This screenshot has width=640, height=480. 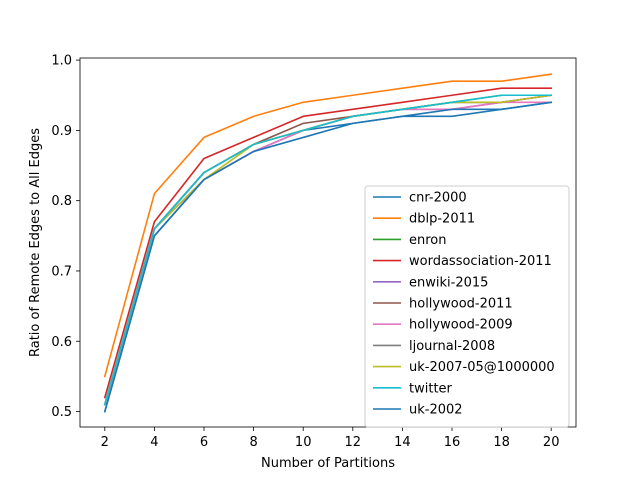 What do you see at coordinates (61, 61) in the screenshot?
I see `y-tick-label: 1.0` at bounding box center [61, 61].